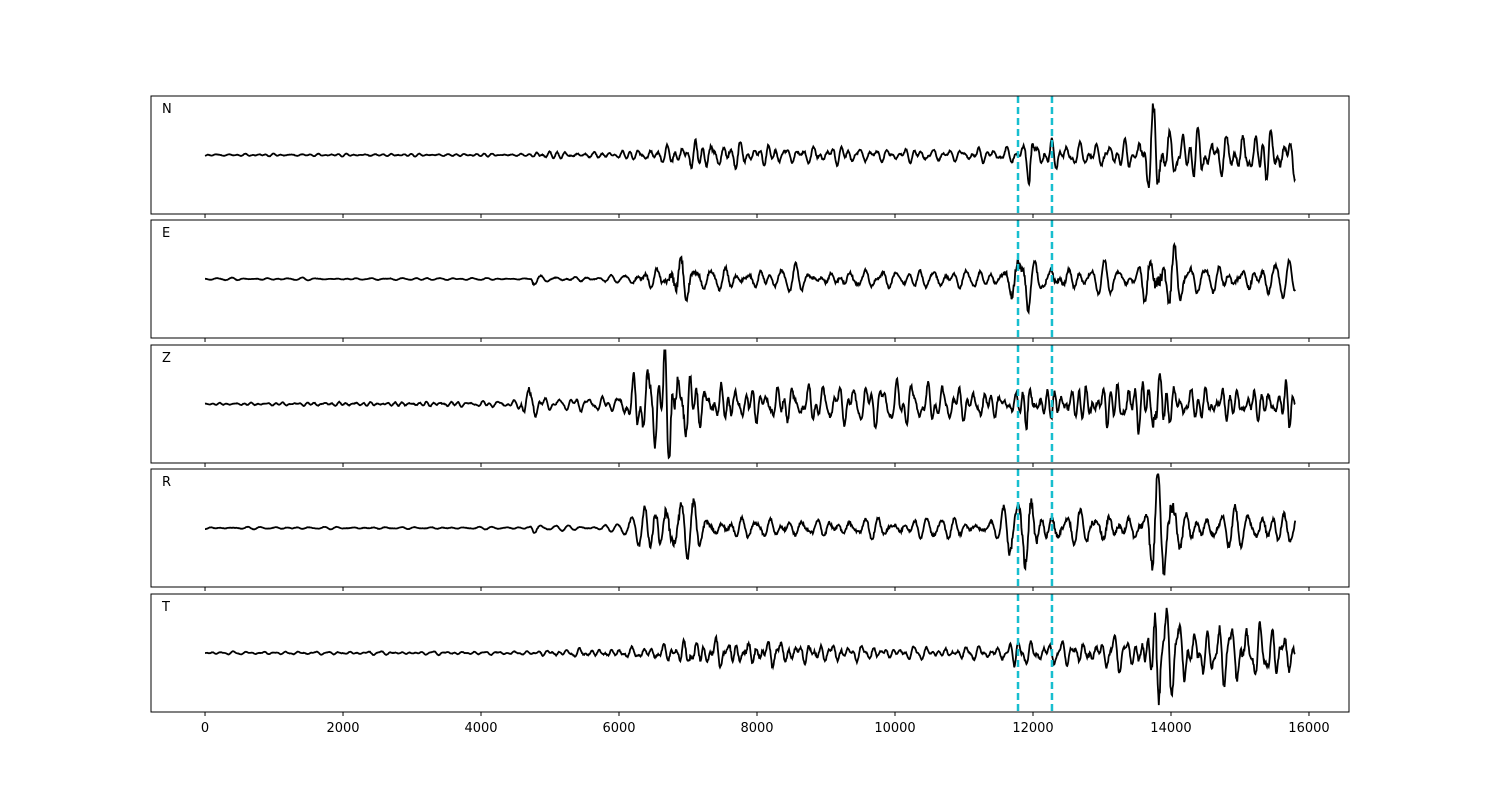 The height and width of the screenshot is (804, 1500). What do you see at coordinates (618, 728) in the screenshot?
I see `x-tick-label: 6000` at bounding box center [618, 728].